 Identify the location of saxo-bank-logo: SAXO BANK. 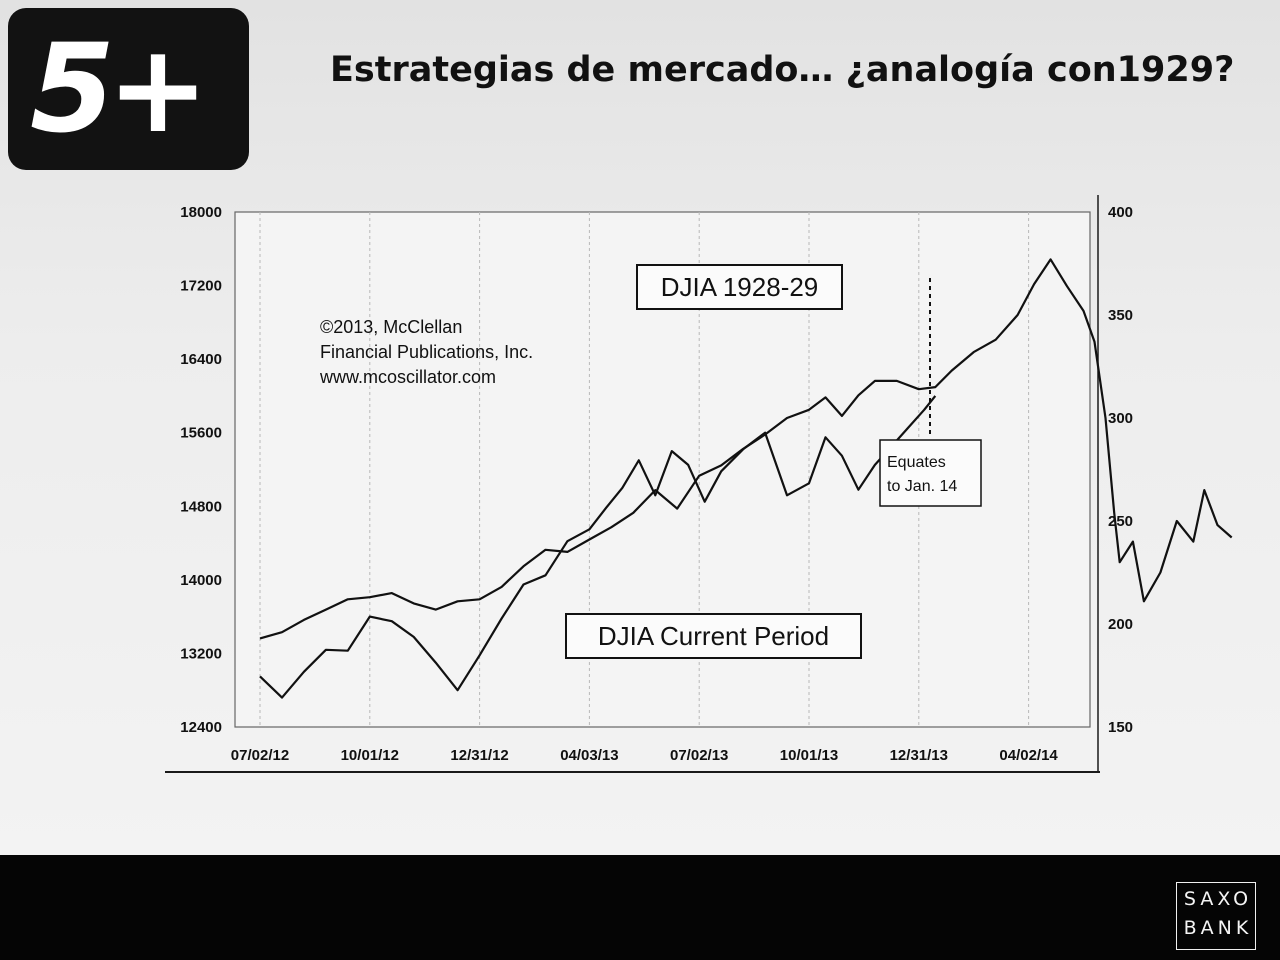
(1216, 916).